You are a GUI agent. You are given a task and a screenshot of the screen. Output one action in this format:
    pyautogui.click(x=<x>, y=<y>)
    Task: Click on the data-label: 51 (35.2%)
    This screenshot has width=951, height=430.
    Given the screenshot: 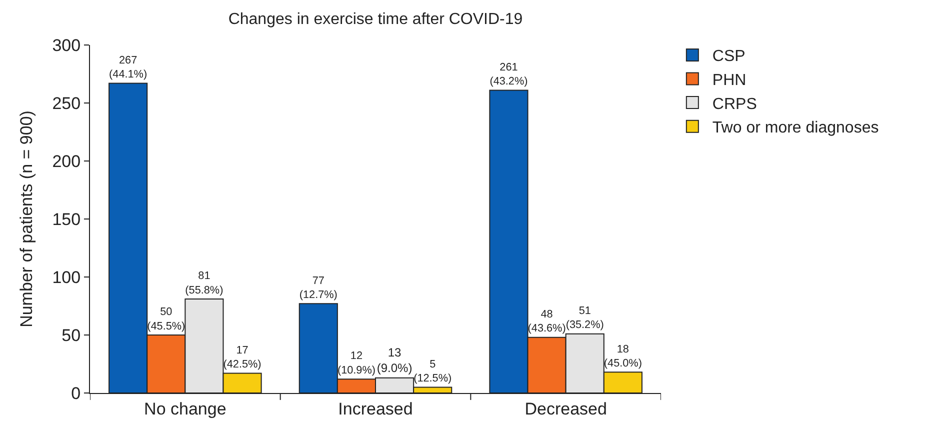 What is the action you would take?
    pyautogui.click(x=585, y=318)
    